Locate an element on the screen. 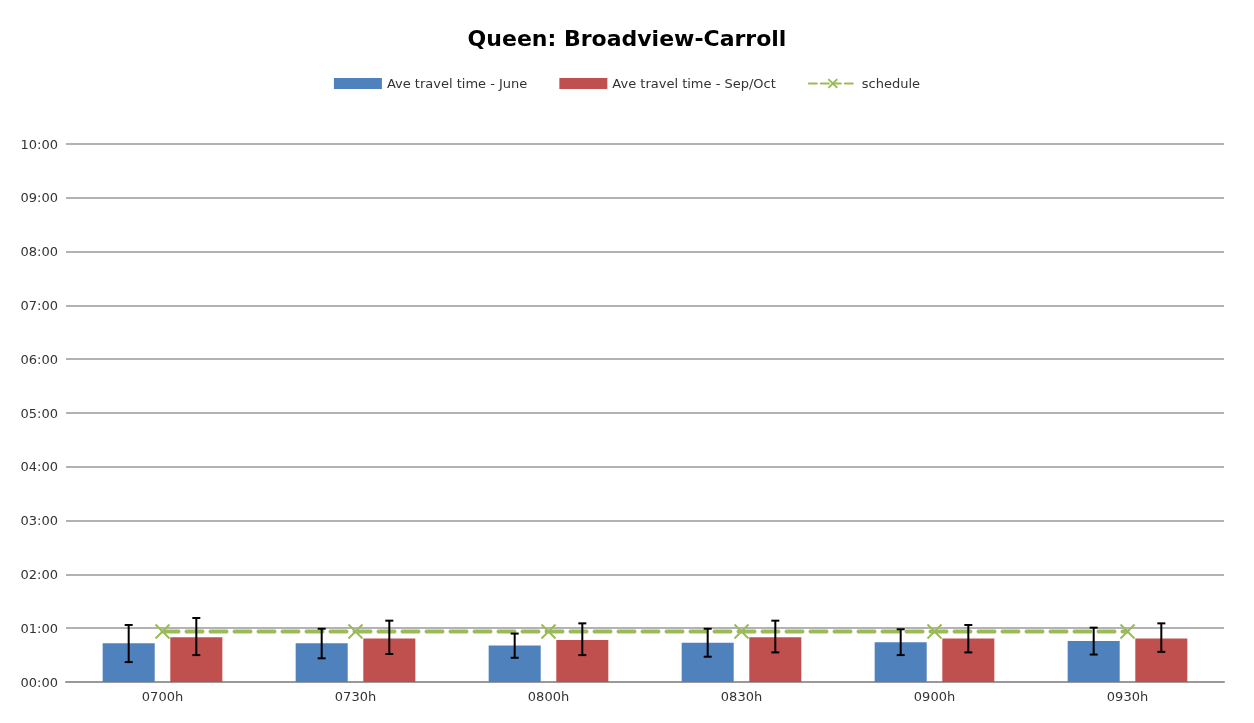  x-tick-label: 0700h is located at coordinates (162, 696).